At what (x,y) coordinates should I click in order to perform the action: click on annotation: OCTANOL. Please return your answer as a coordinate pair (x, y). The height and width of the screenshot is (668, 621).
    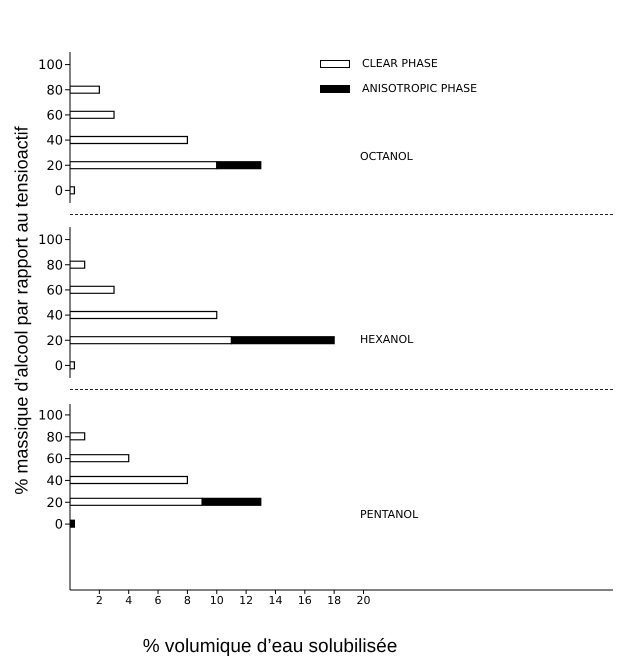
    Looking at the image, I should click on (386, 156).